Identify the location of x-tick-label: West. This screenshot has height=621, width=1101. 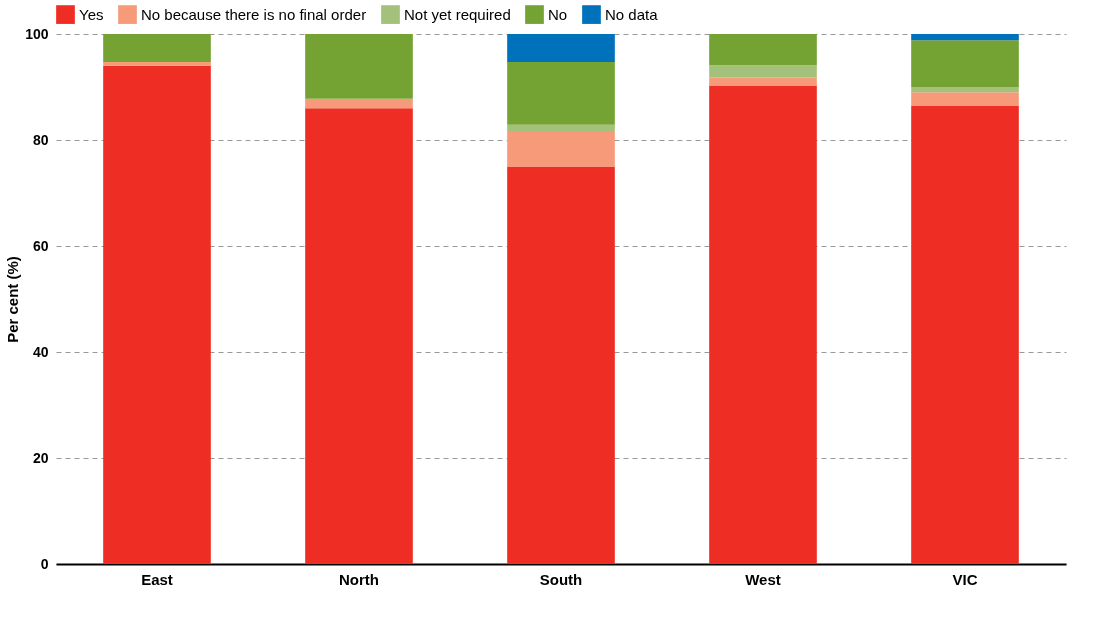
(763, 579).